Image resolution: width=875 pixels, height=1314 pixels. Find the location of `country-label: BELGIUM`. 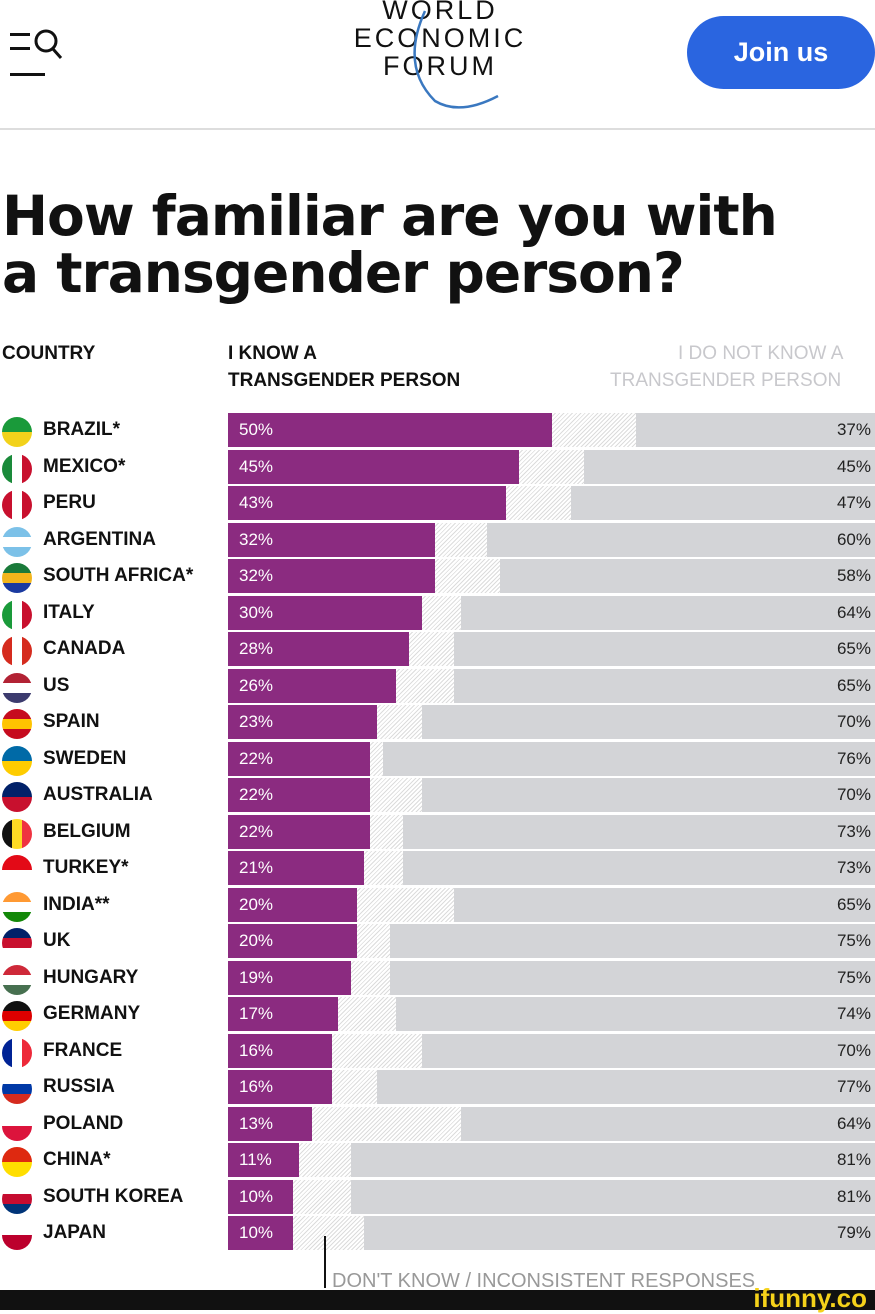

country-label: BELGIUM is located at coordinates (87, 831).